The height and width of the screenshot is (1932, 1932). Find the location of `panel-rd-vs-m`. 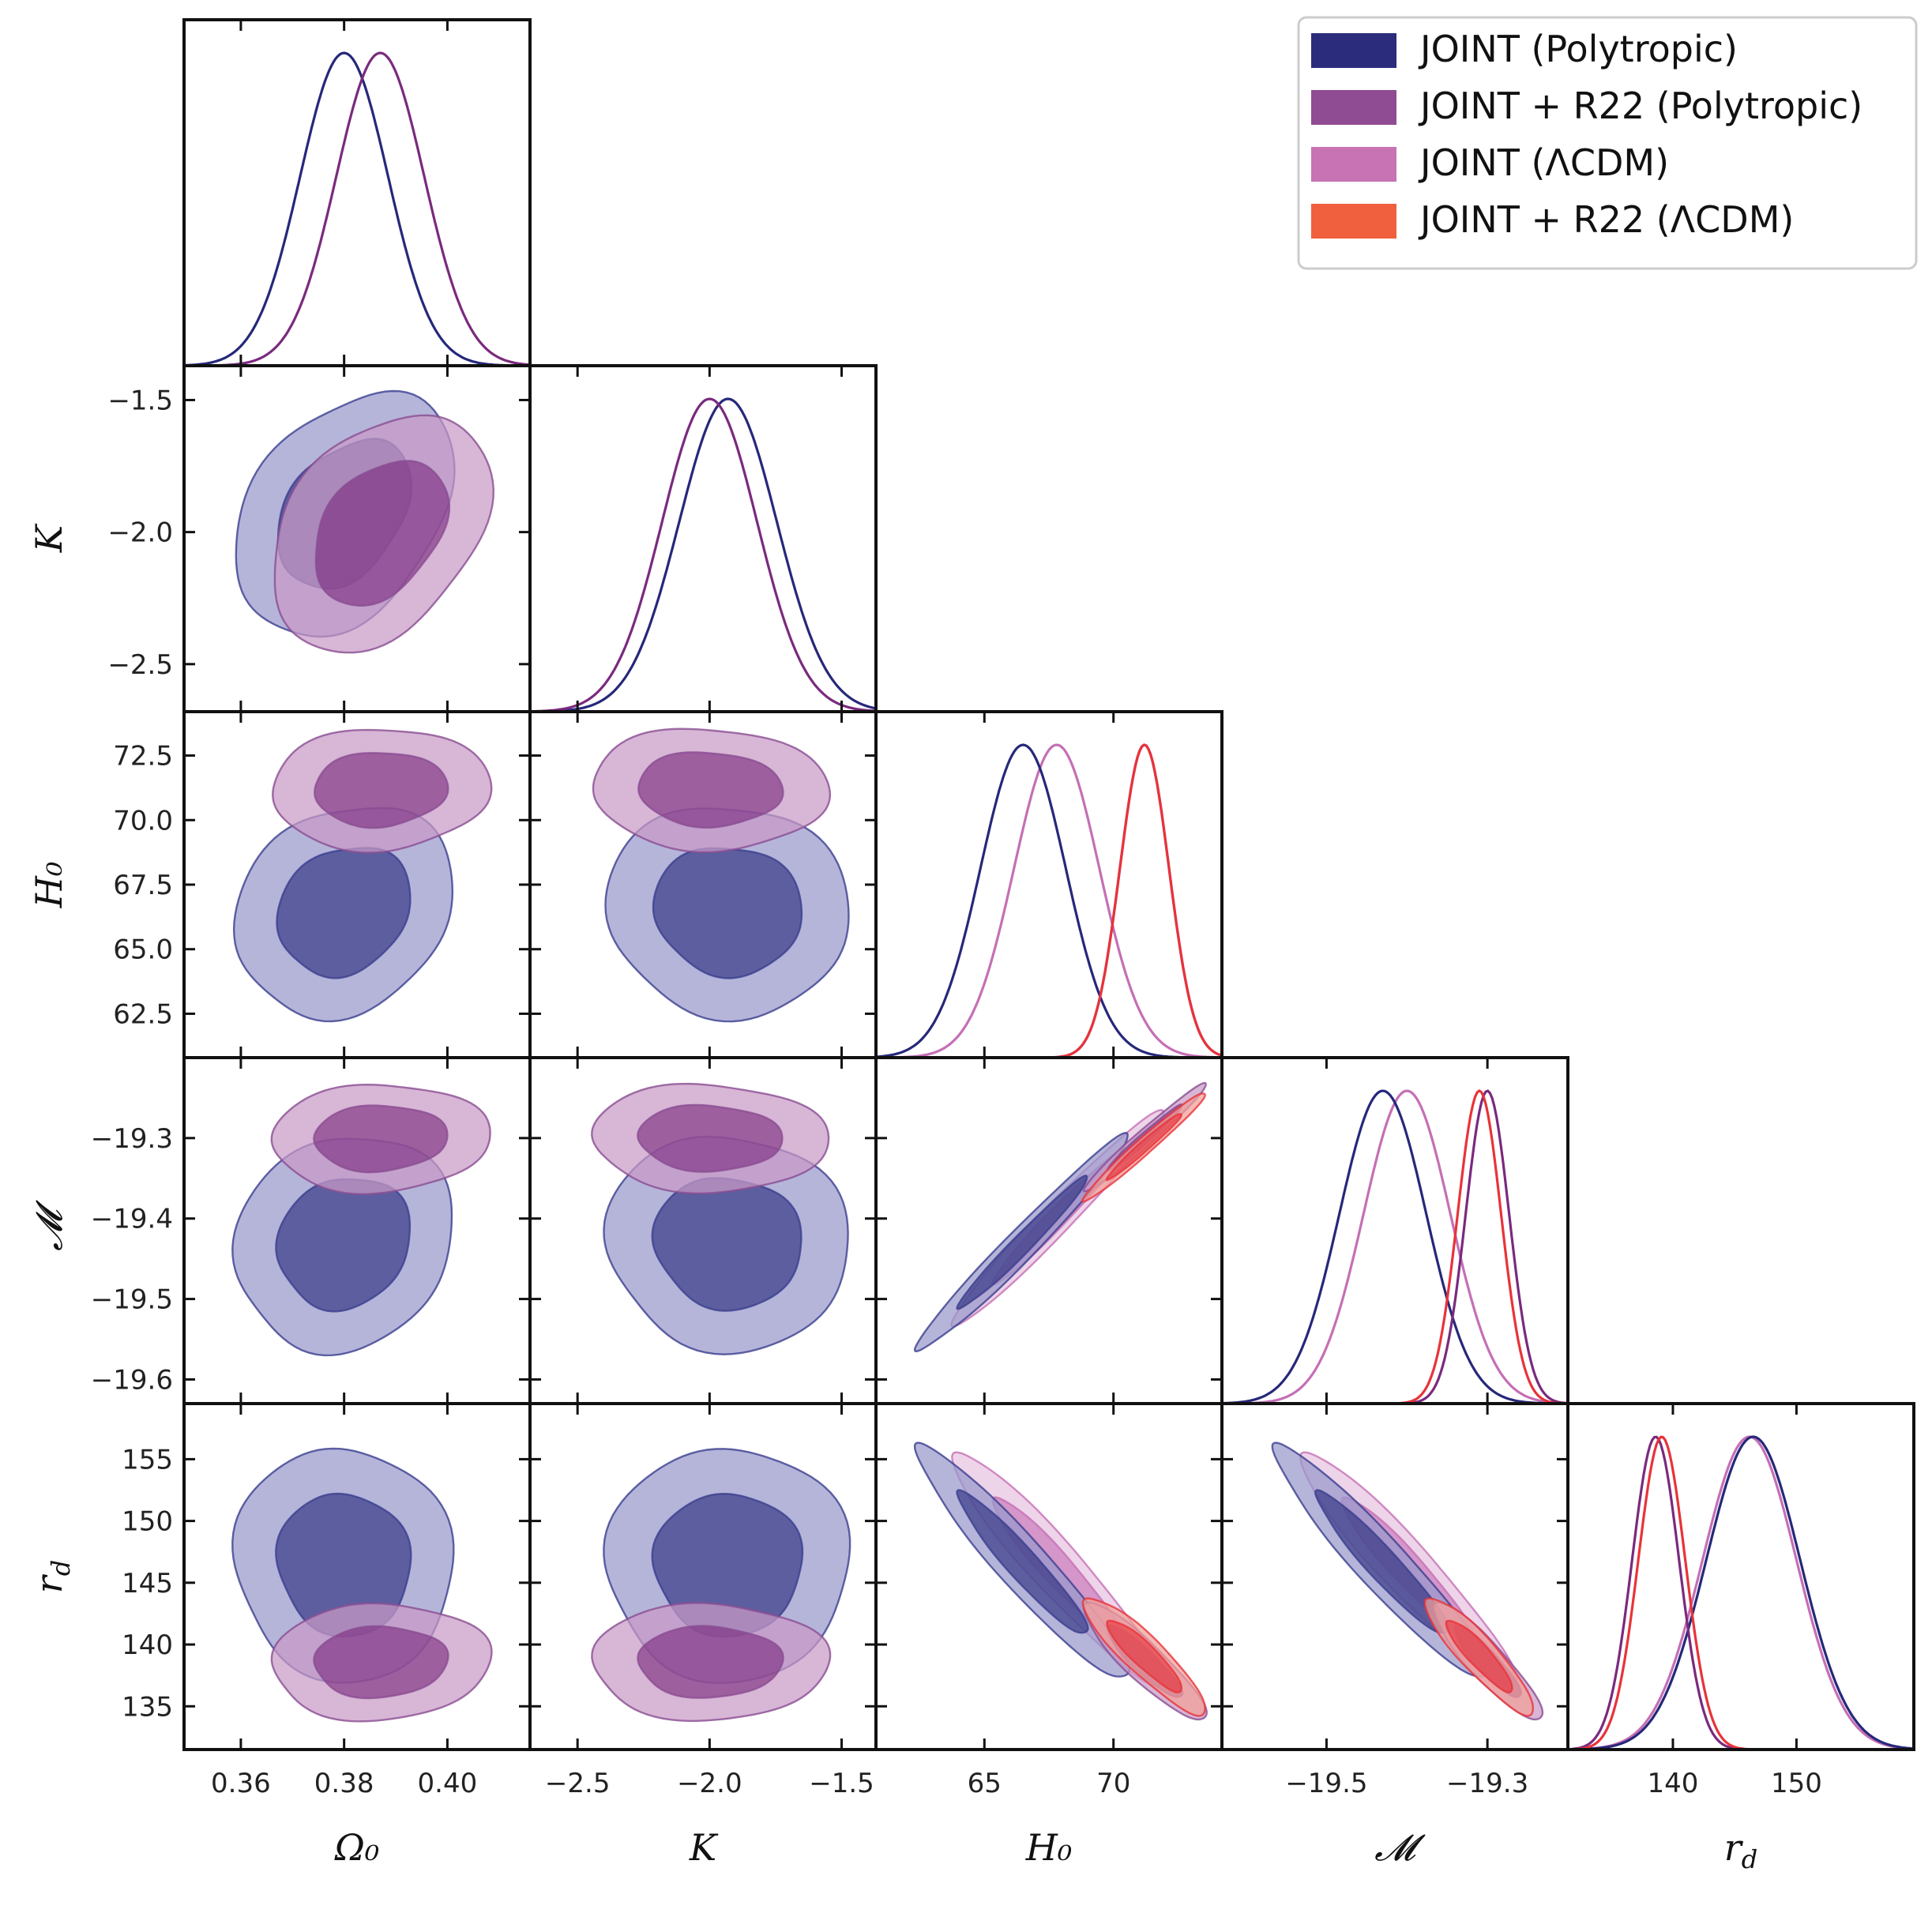

panel-rd-vs-m is located at coordinates (1394, 1577).